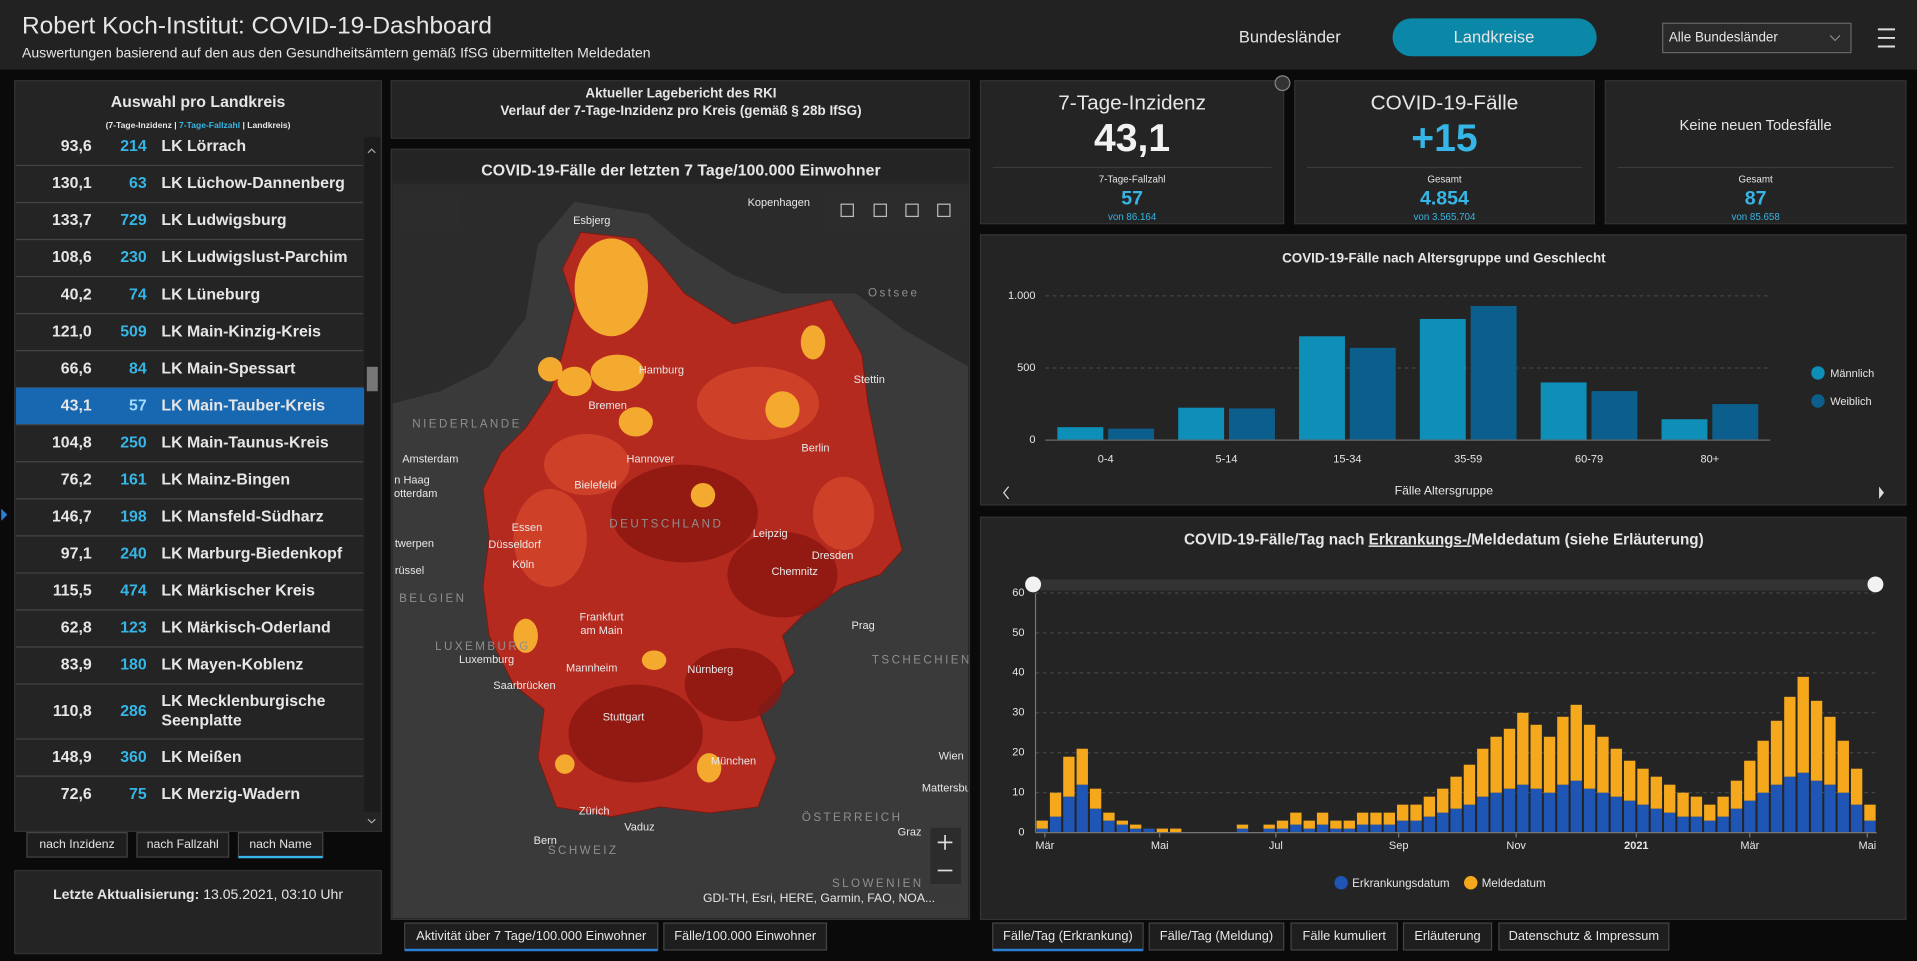  What do you see at coordinates (624, 718) in the screenshot?
I see `city-label: Stuttgart` at bounding box center [624, 718].